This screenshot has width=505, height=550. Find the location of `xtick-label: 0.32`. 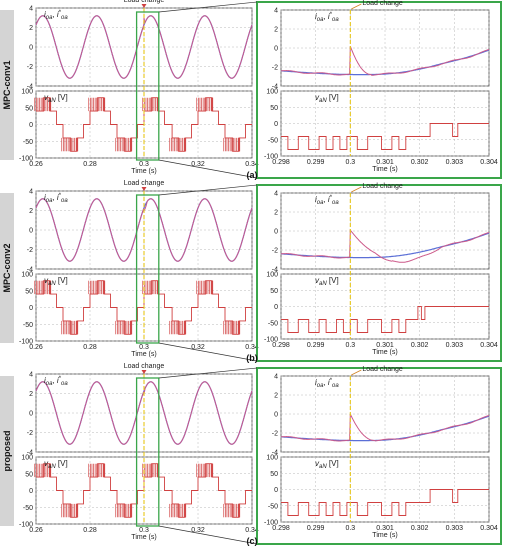

xtick-label: 0.32 is located at coordinates (198, 530).